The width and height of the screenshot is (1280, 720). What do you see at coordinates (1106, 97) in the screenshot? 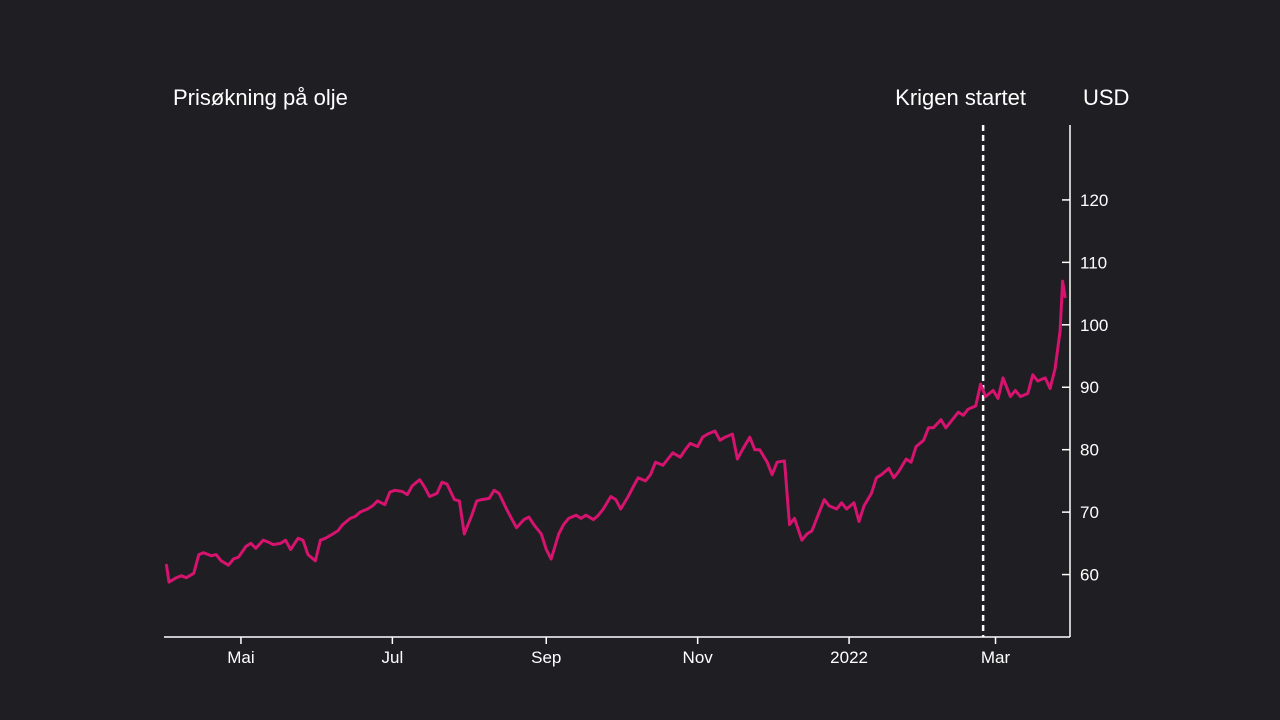
I see `unit-label: USD` at bounding box center [1106, 97].